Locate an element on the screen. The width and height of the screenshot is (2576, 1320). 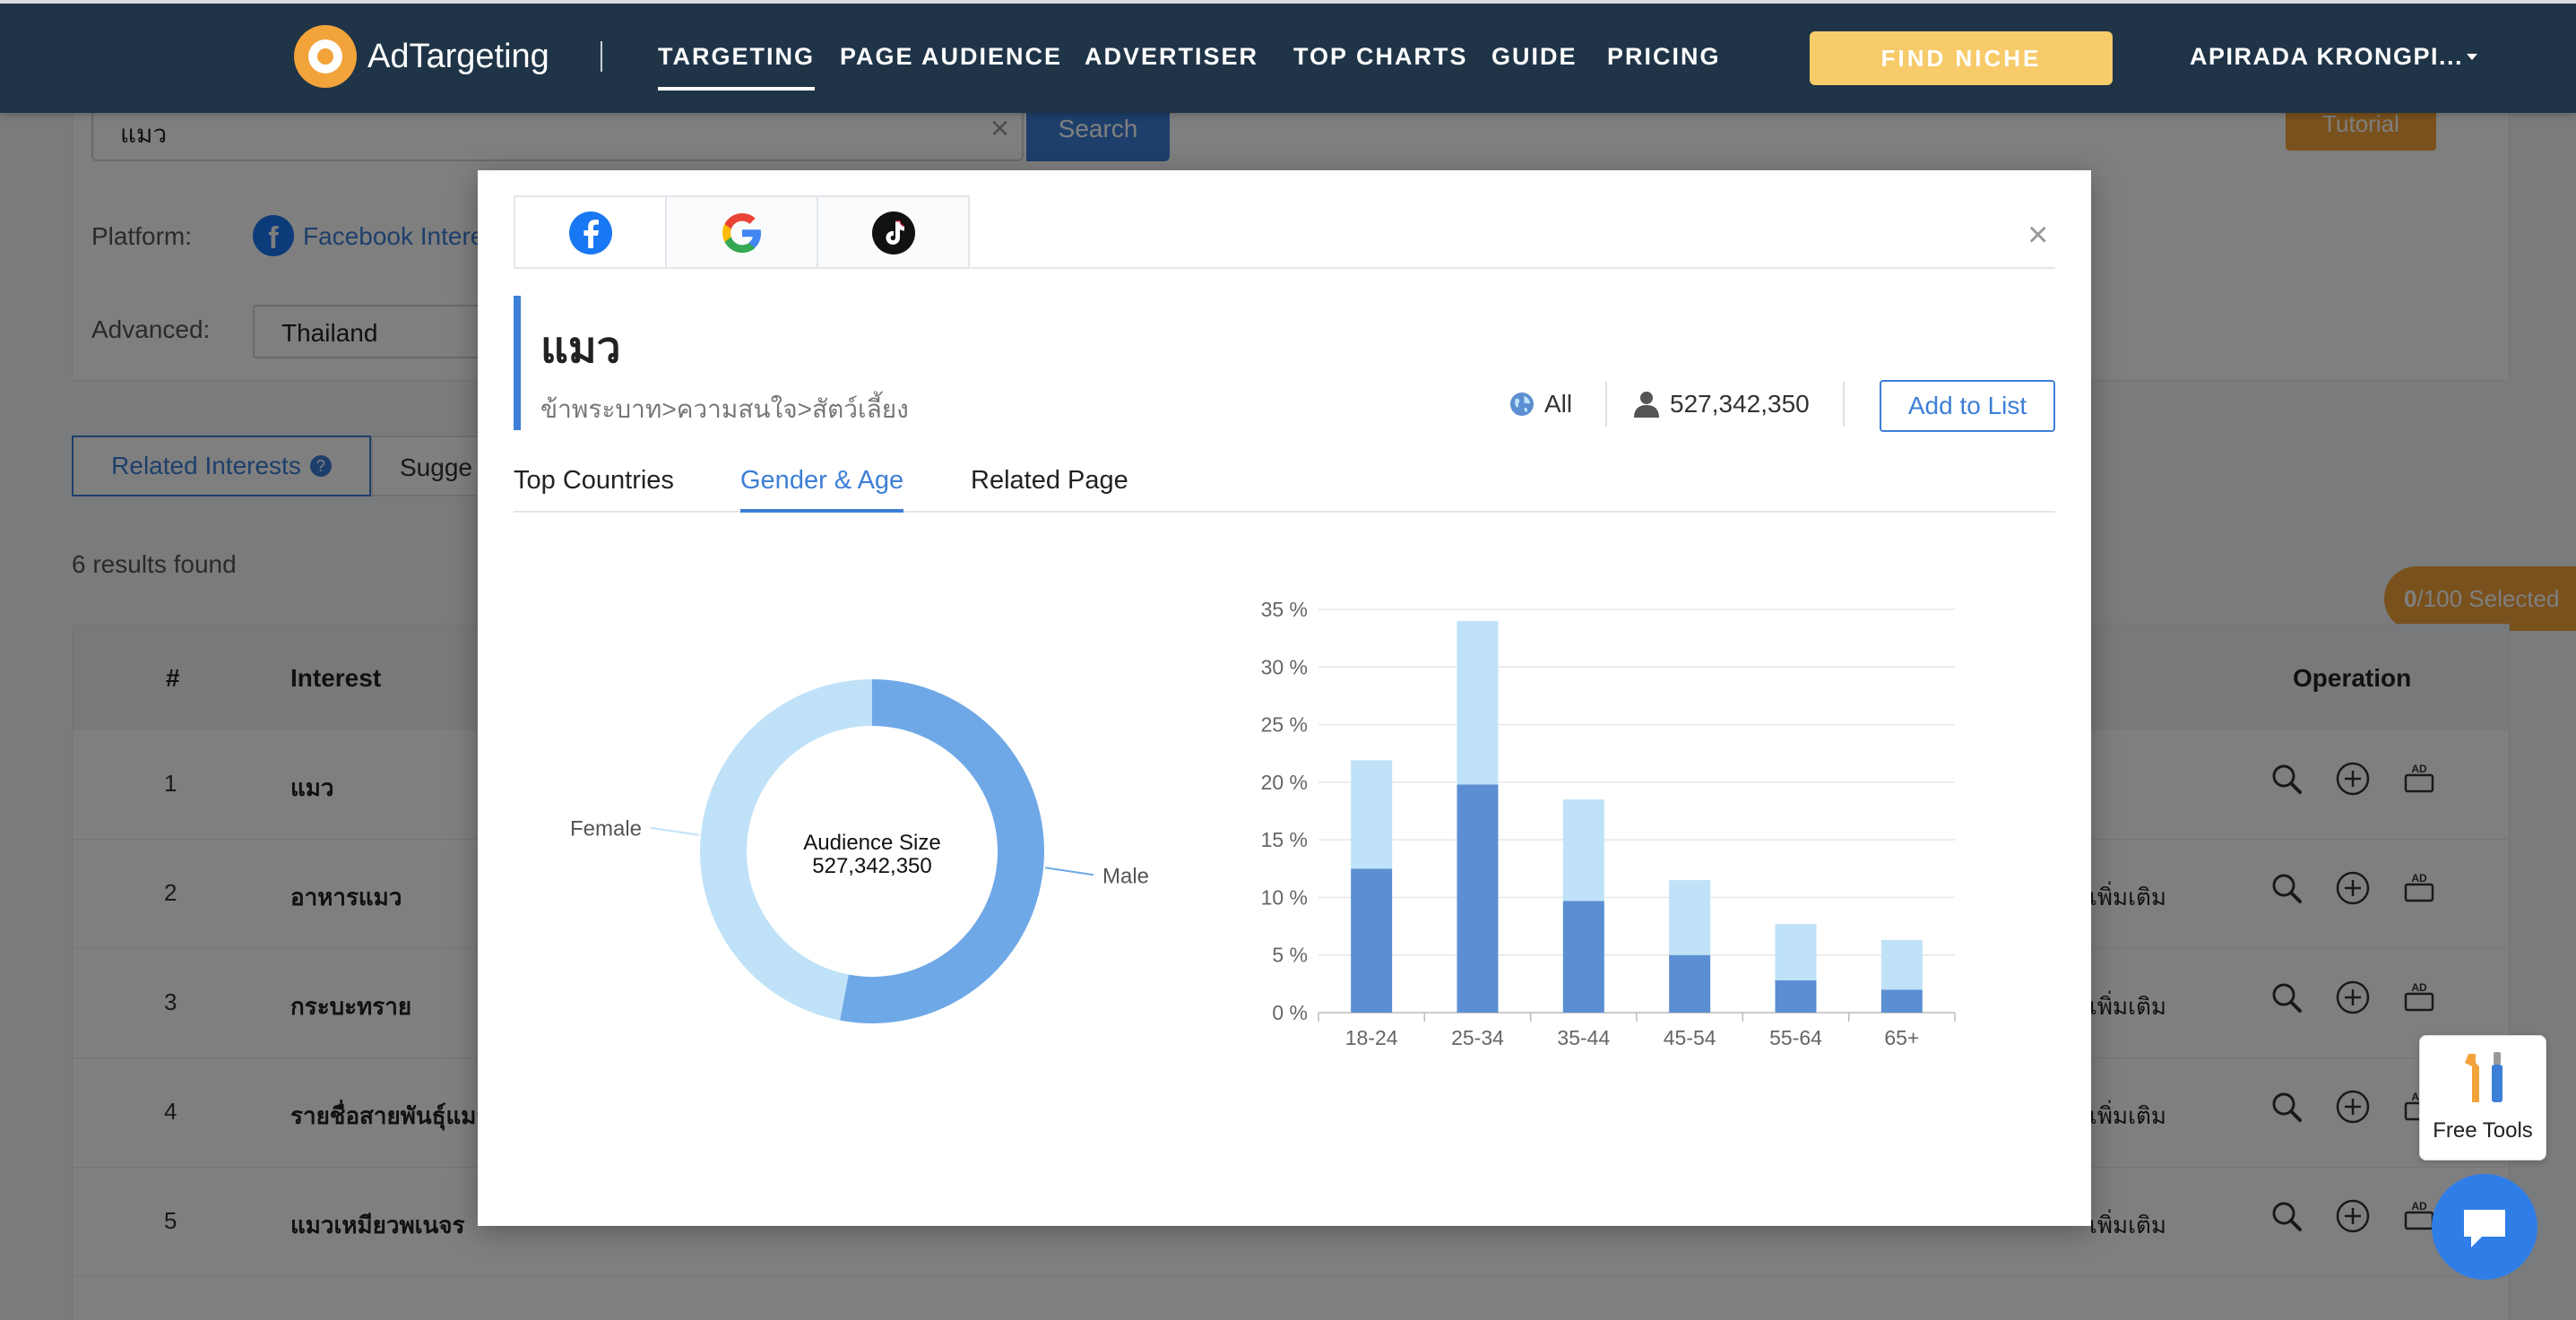
logo-icon is located at coordinates (325, 57).